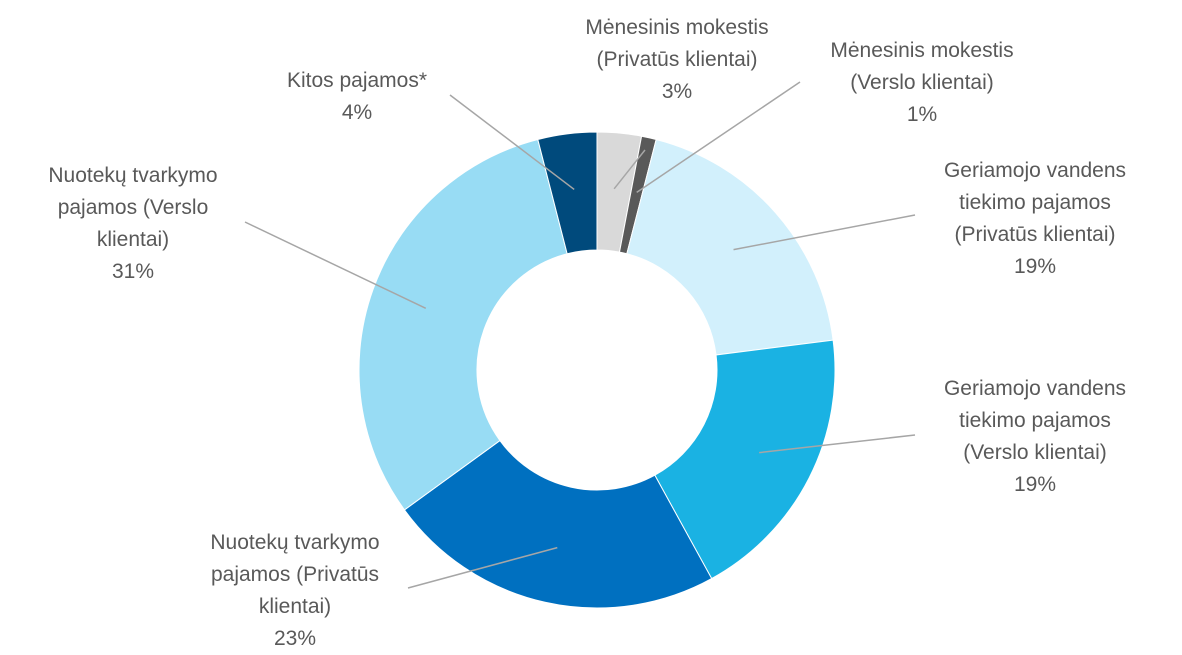 The height and width of the screenshot is (655, 1182). I want to click on value-label: 1%, so click(922, 114).